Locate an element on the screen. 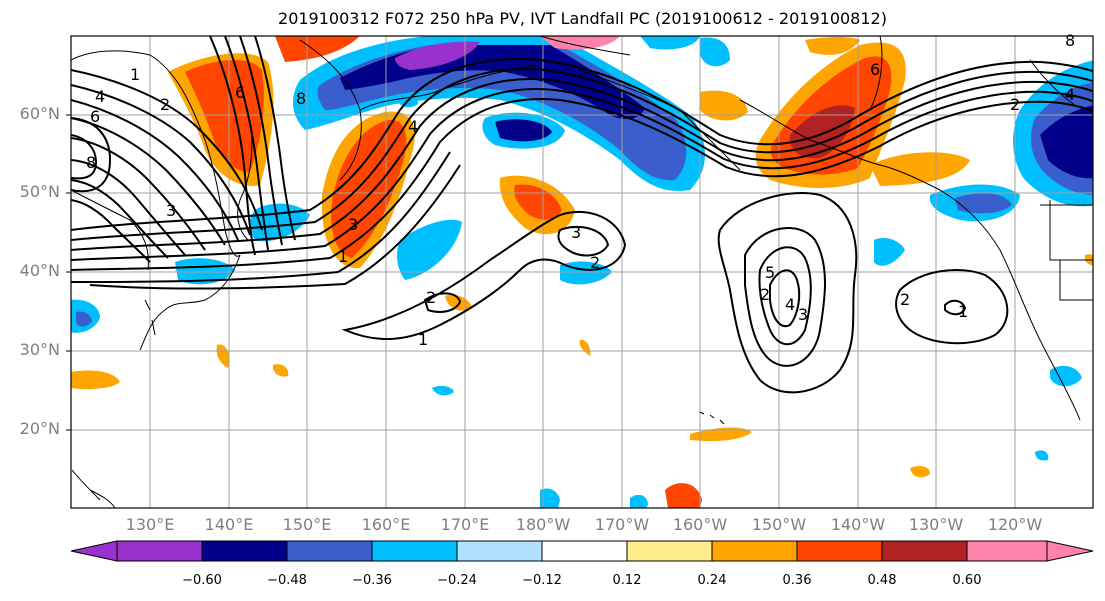  lon-label: 140°E is located at coordinates (229, 524).